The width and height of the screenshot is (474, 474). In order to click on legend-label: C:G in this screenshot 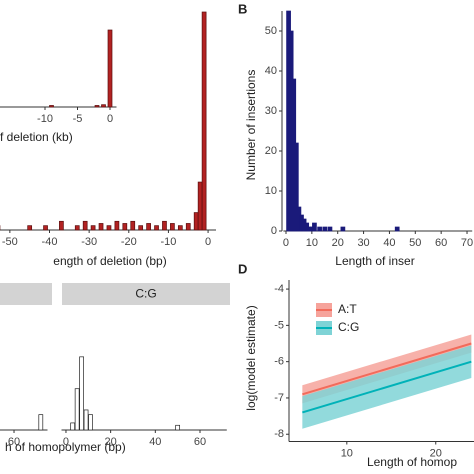, I will do `click(348, 327)`.